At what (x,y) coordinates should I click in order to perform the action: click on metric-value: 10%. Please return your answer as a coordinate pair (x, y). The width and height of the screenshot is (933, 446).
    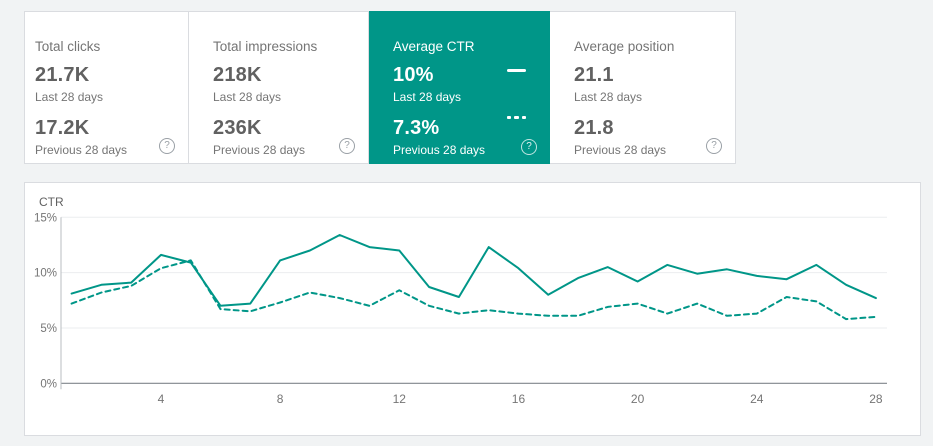
    Looking at the image, I should click on (413, 75).